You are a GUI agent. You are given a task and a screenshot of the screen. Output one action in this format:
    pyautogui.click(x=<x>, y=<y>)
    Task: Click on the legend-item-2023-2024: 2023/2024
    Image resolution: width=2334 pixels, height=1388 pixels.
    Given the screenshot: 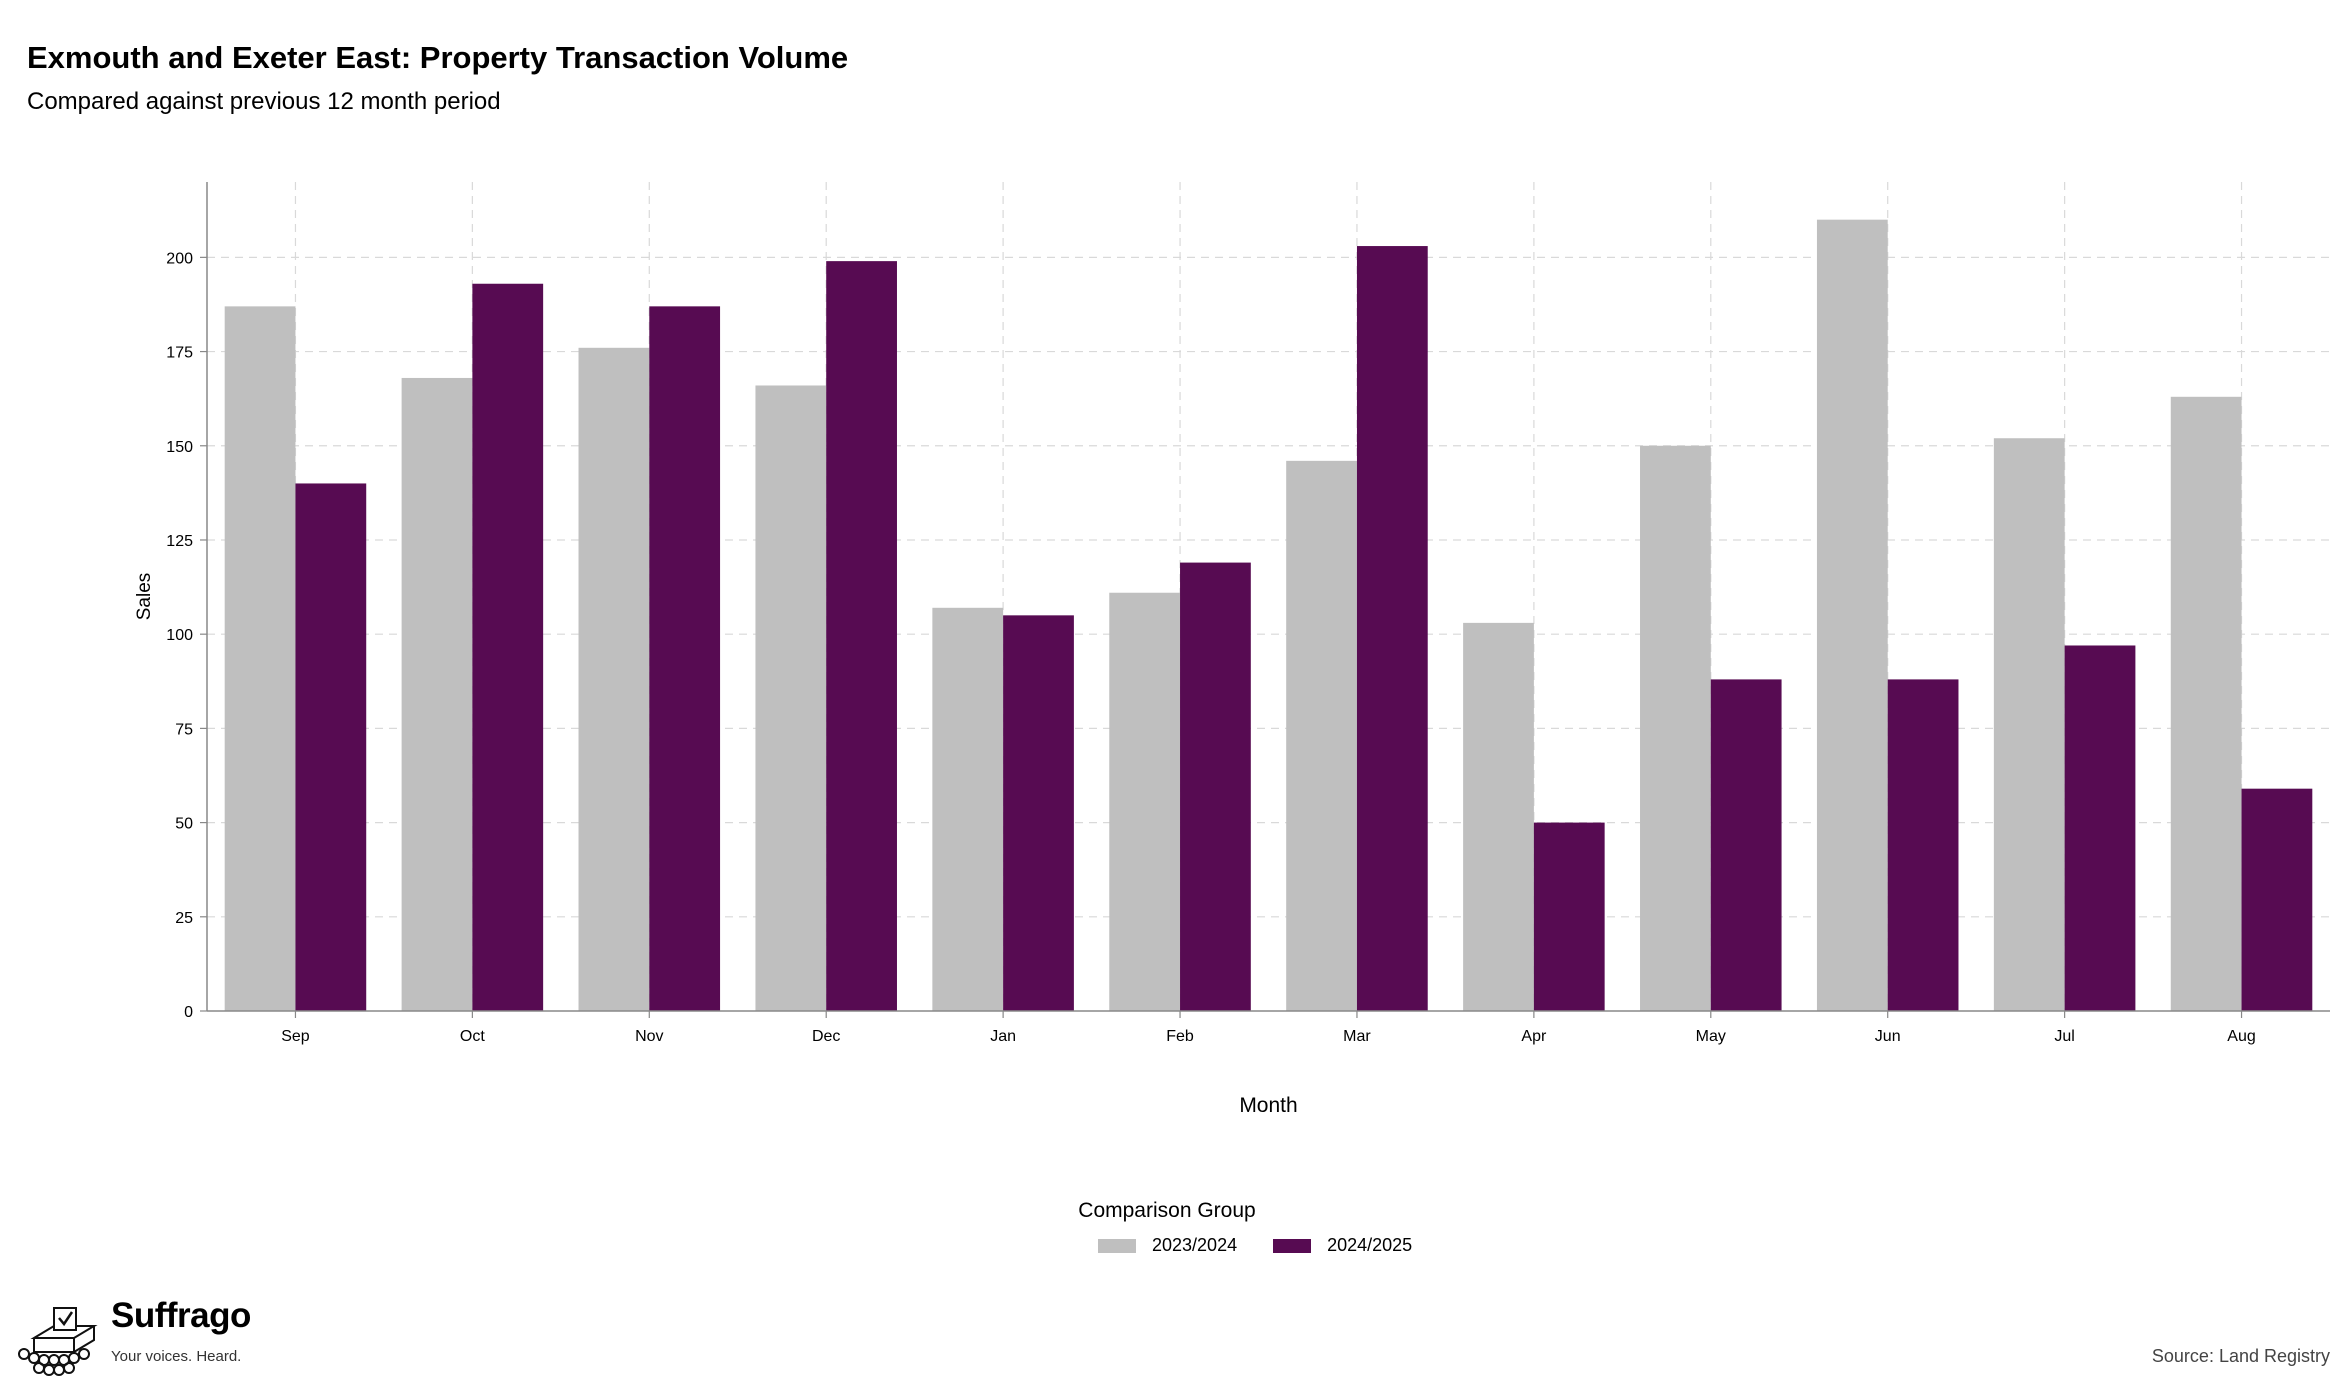 What is the action you would take?
    pyautogui.click(x=1167, y=1245)
    